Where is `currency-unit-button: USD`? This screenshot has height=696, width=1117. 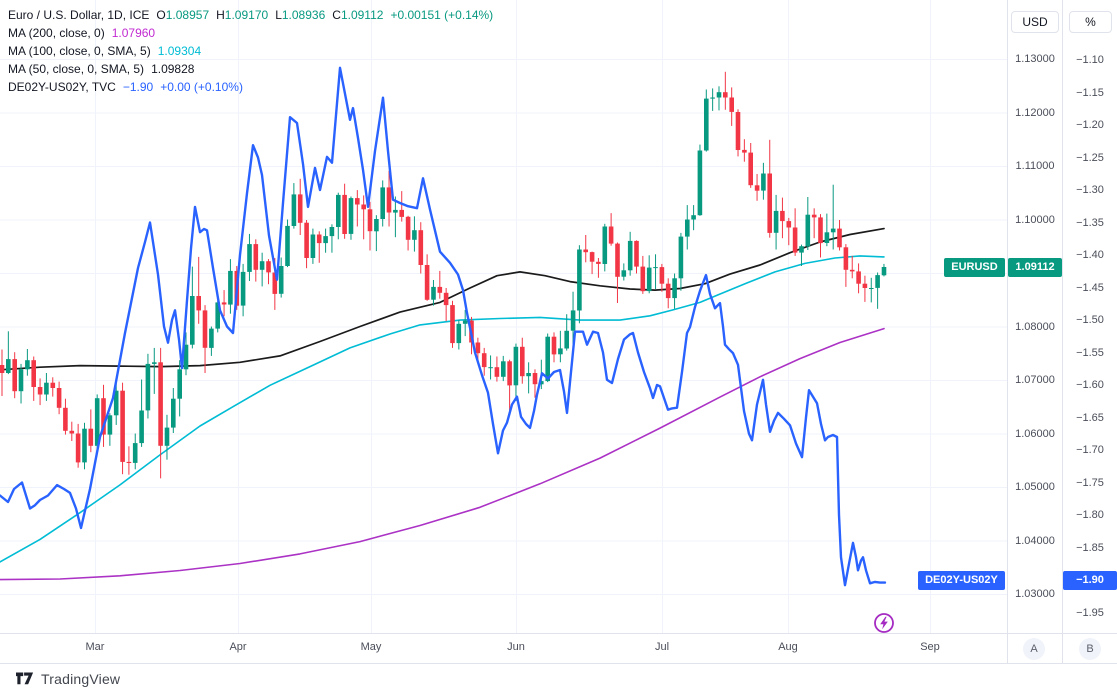
currency-unit-button: USD is located at coordinates (1035, 22).